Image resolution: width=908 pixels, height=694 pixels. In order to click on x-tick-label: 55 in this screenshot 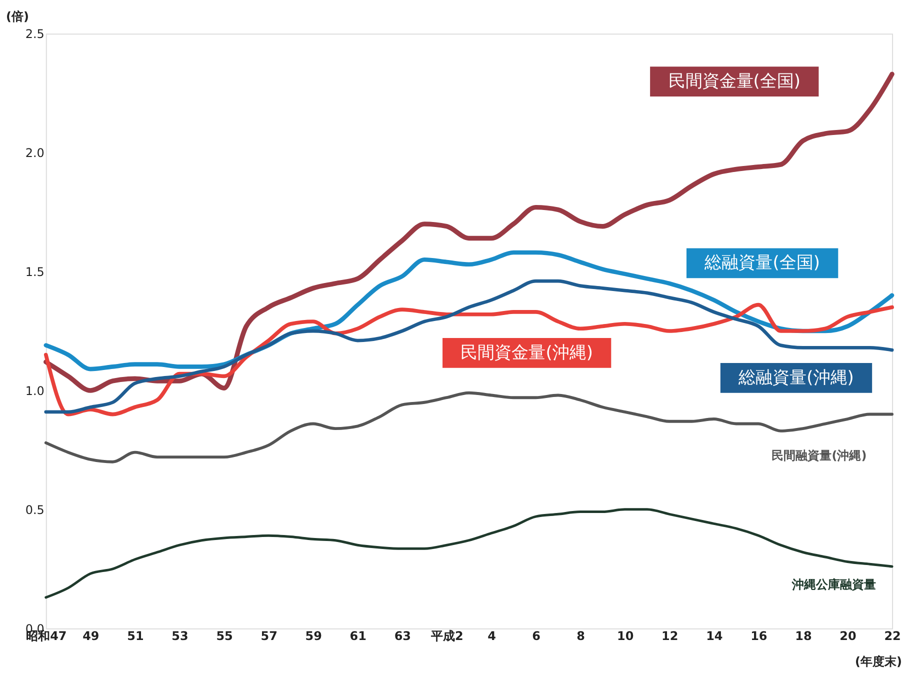, I will do `click(224, 635)`.